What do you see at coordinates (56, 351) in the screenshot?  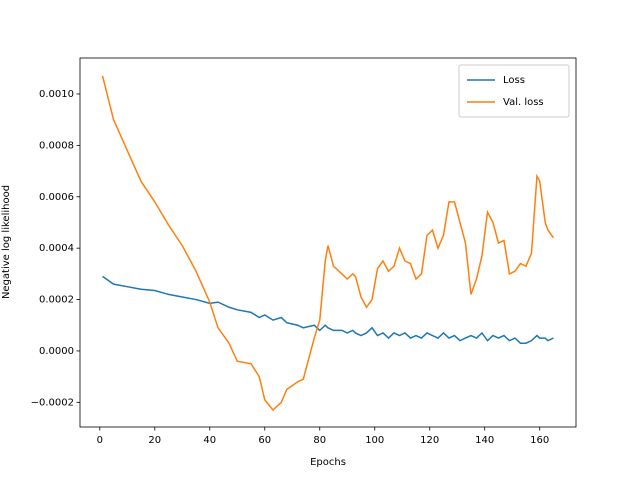 I see `y-tick-label: 0.0000` at bounding box center [56, 351].